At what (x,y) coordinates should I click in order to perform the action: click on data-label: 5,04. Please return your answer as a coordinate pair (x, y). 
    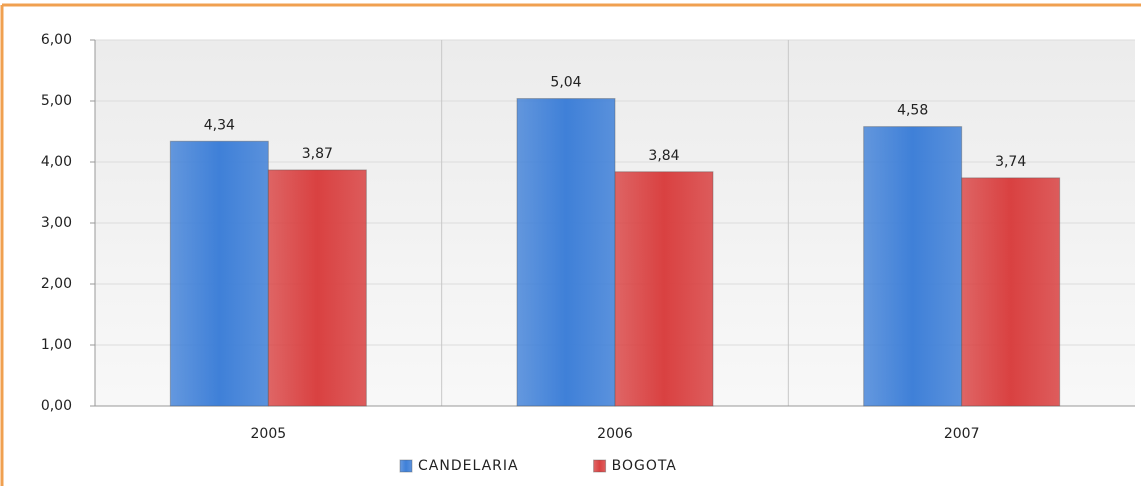
    Looking at the image, I should click on (565, 83).